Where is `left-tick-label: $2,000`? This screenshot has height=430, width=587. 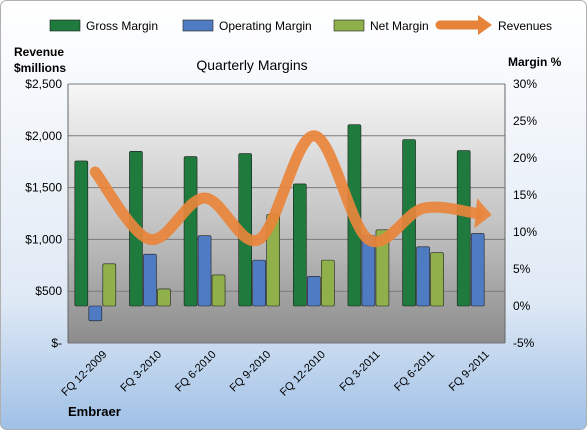 left-tick-label: $2,000 is located at coordinates (43, 136).